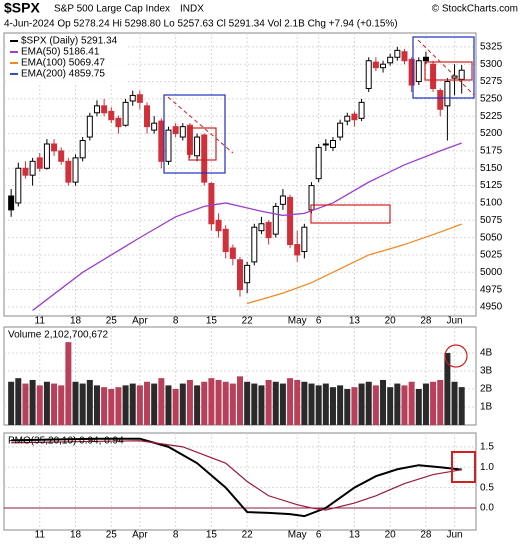 The width and height of the screenshot is (523, 547). I want to click on exchange: INDX, so click(192, 9).